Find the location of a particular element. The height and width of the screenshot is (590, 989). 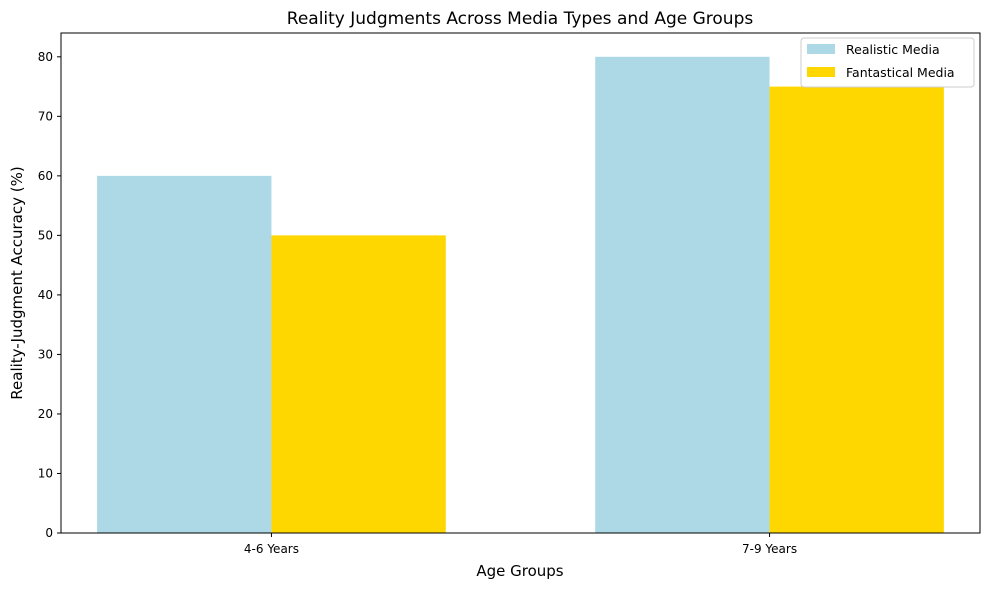

legend-swatch-realistic-media is located at coordinates (821, 49).